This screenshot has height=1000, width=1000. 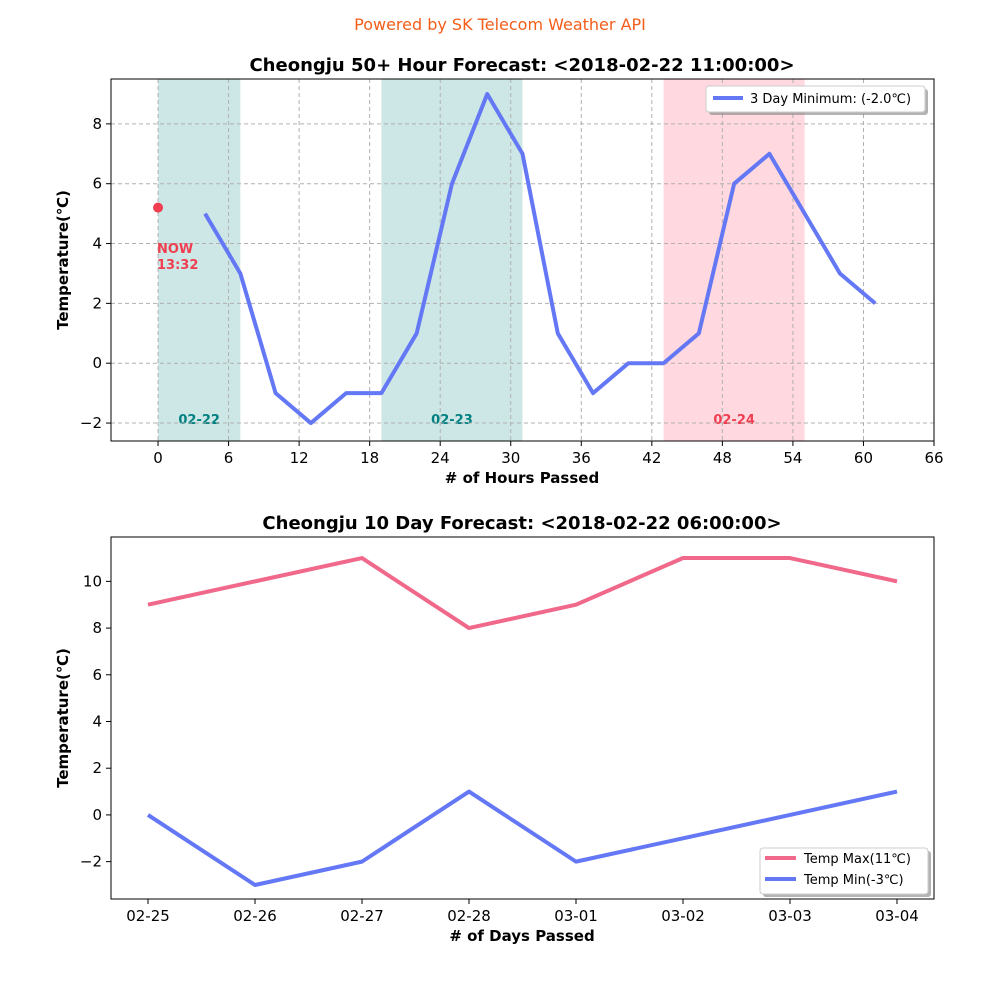 I want to click on hourly-x-tick-label: 6, so click(x=229, y=458).